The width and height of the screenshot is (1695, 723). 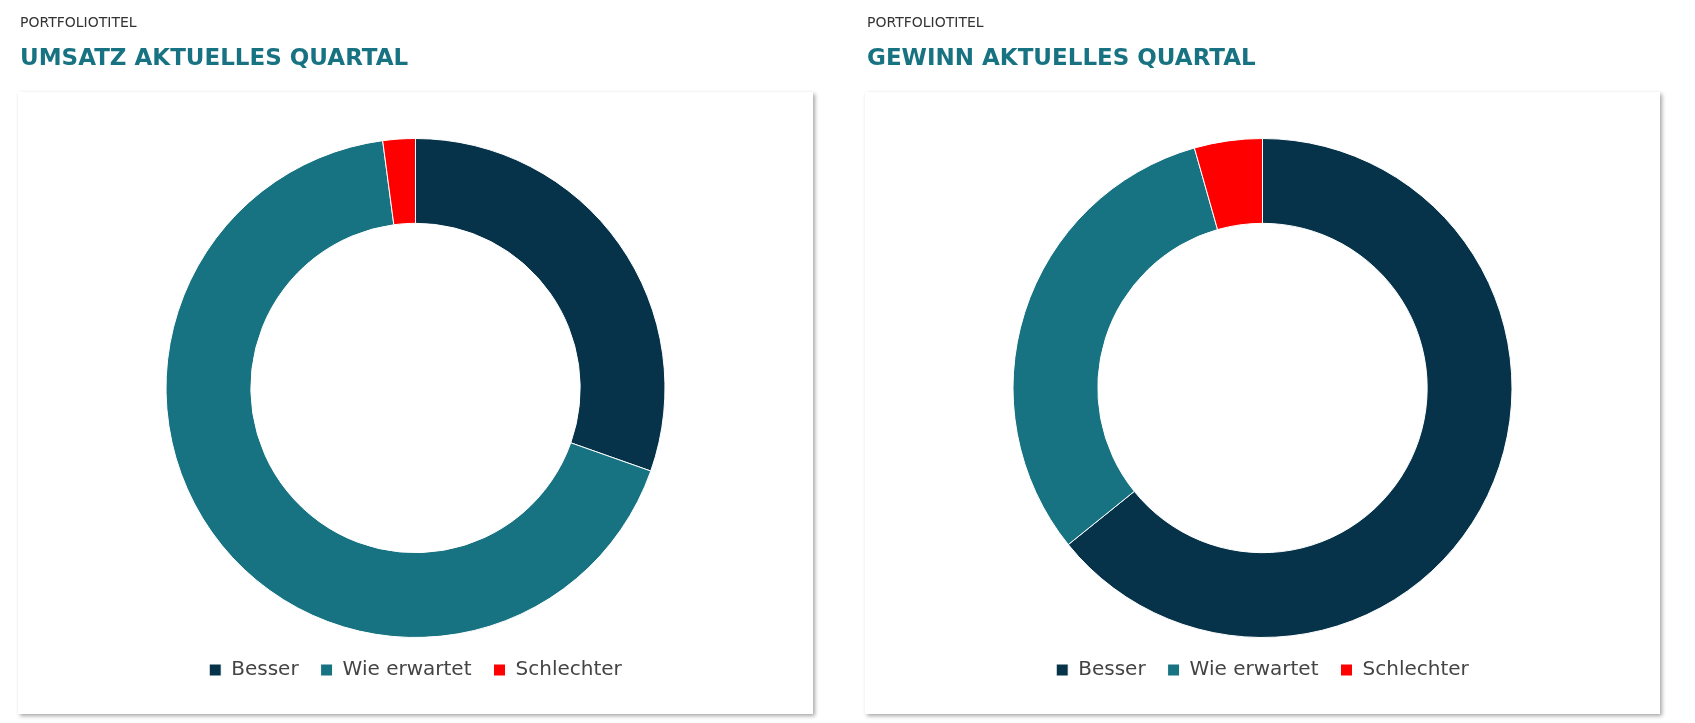 What do you see at coordinates (1061, 57) in the screenshot?
I see `chart-title: GEWINN AKTUELLES QUARTAL` at bounding box center [1061, 57].